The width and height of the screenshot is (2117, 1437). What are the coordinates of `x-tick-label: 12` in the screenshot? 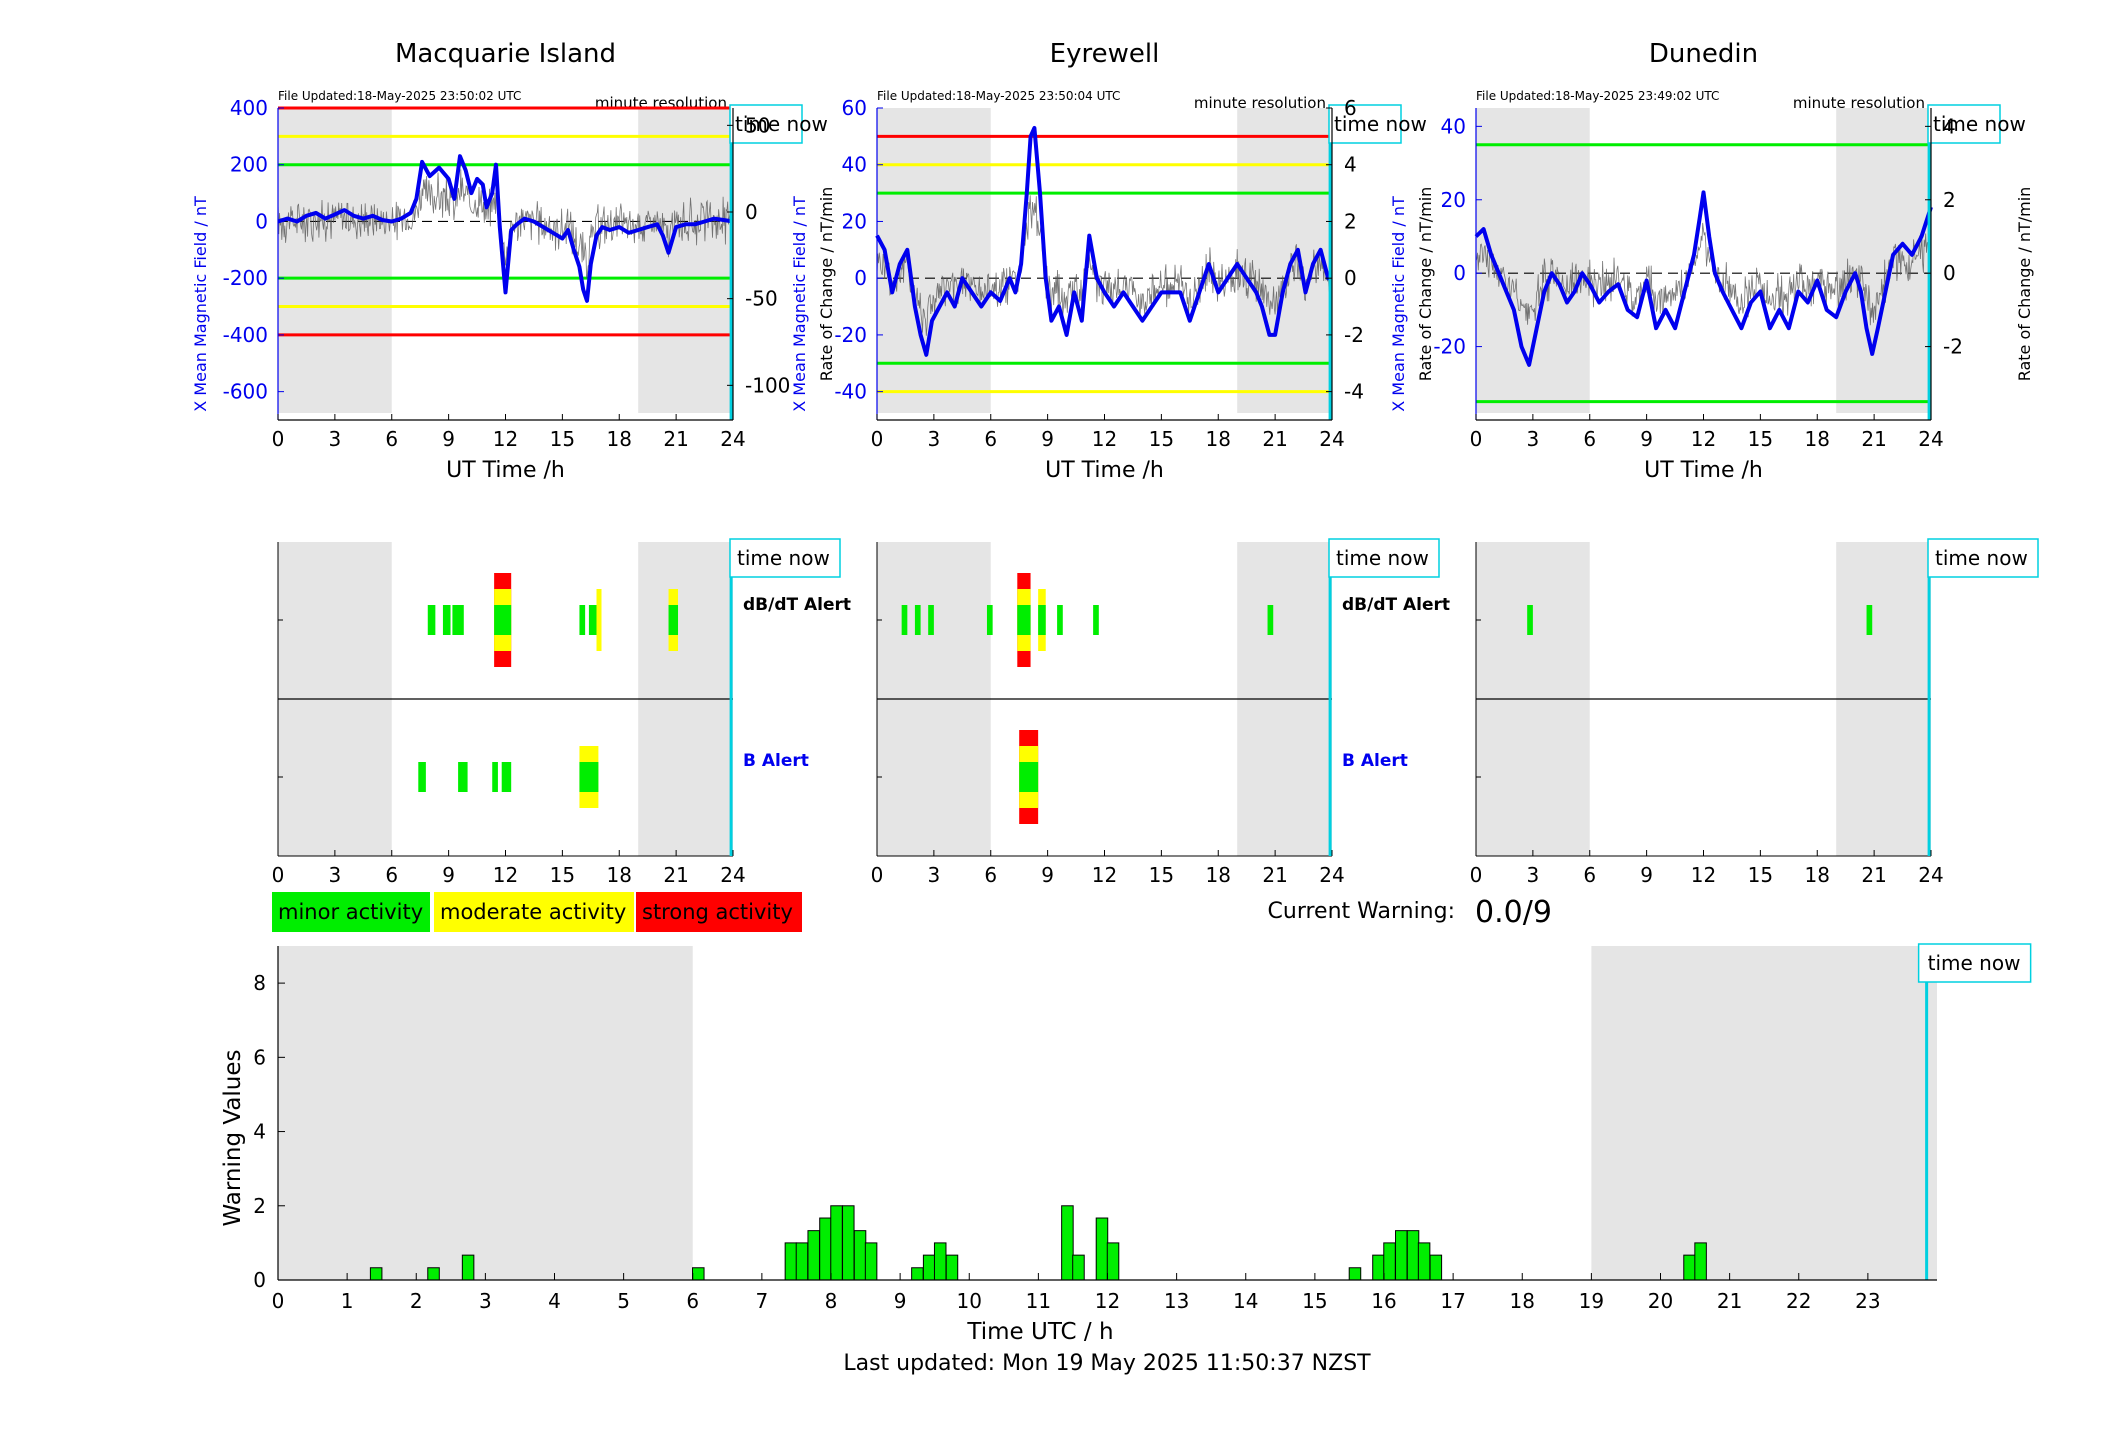 It's located at (1104, 439).